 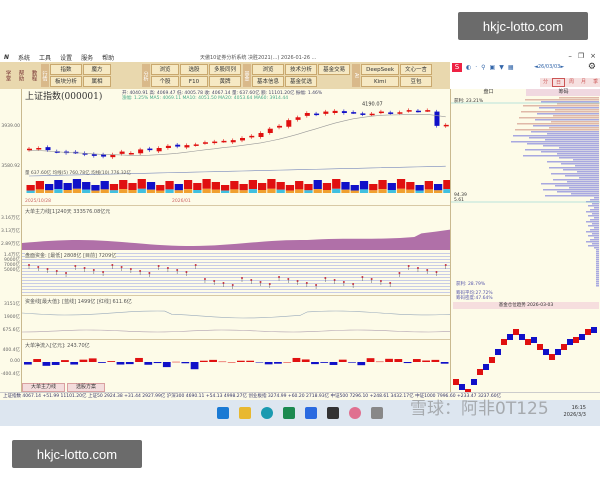 I want to click on app-green-icon, so click(x=289, y=413).